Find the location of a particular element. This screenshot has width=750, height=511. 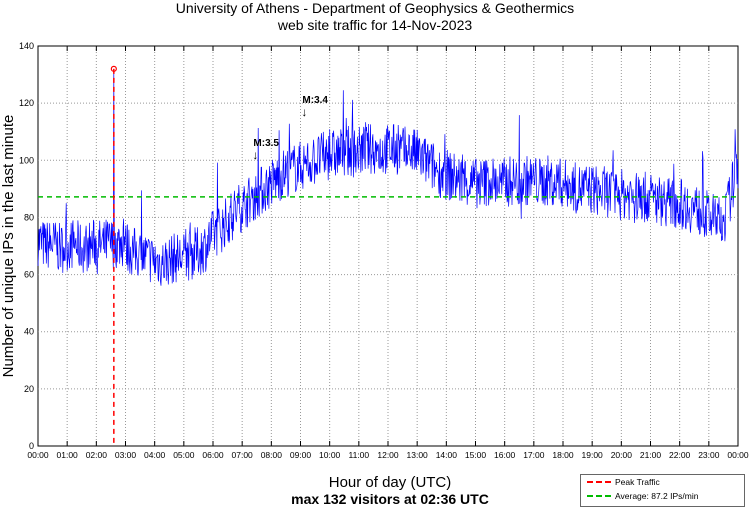

legend: Peak Traffic Average: 87.2 IPs/min is located at coordinates (662, 490).